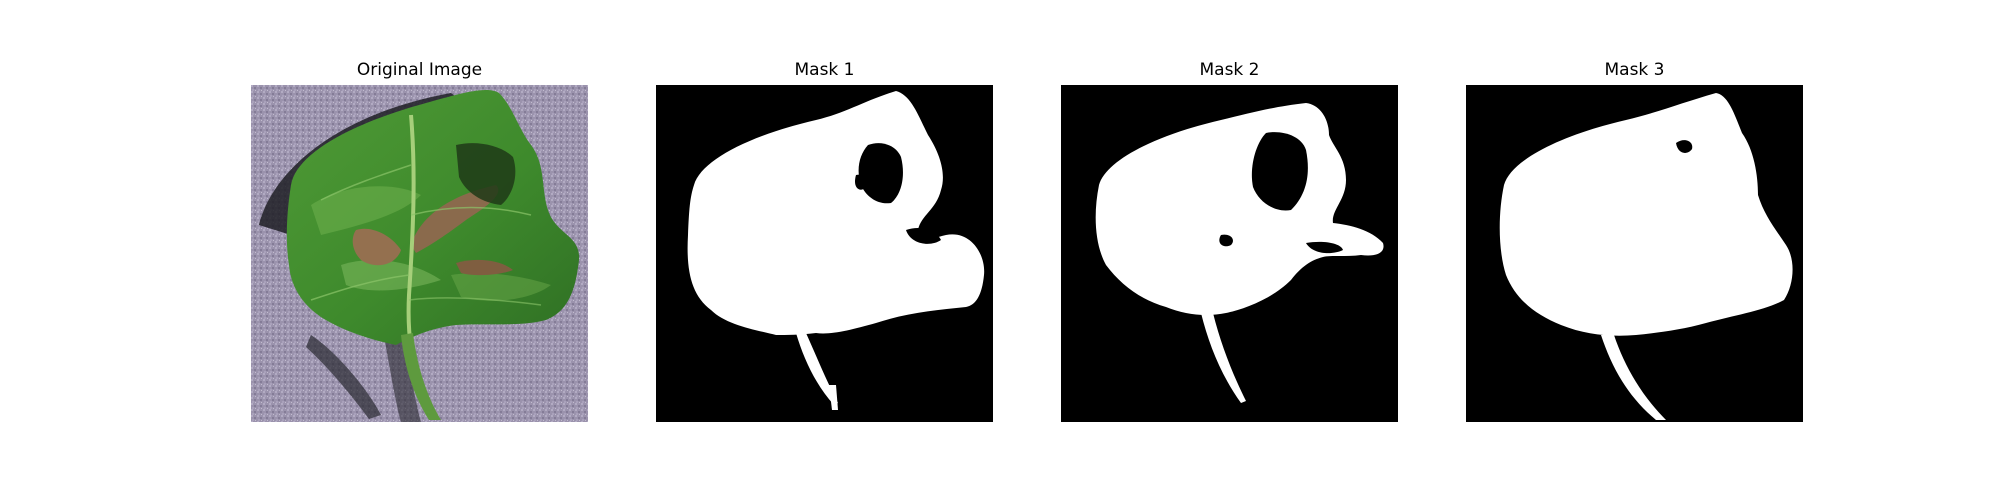  Describe the element at coordinates (1229, 253) in the screenshot. I see `mask-2-image` at that location.